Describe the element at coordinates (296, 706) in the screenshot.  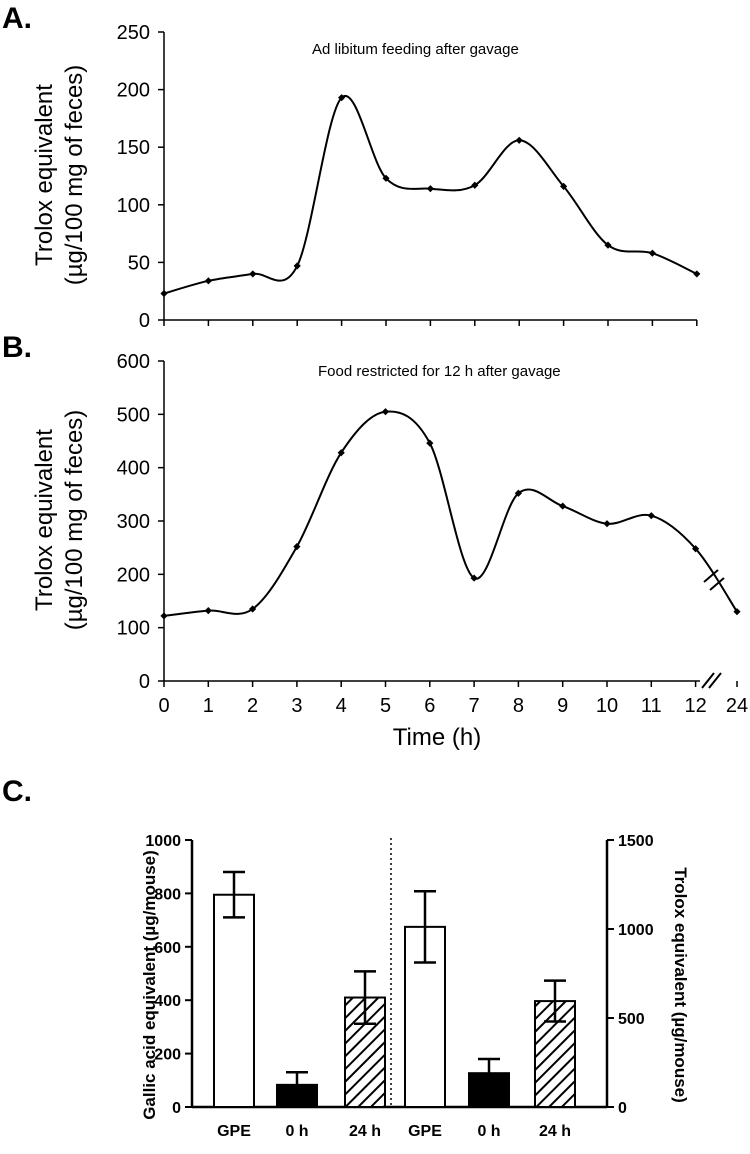
I see `panel-b-xtick-label: 3` at that location.